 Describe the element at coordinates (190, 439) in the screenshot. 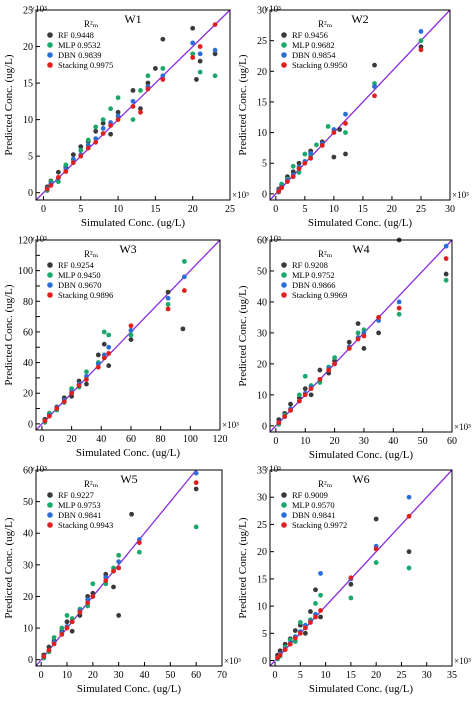

I see `x-tick-label: 100` at that location.